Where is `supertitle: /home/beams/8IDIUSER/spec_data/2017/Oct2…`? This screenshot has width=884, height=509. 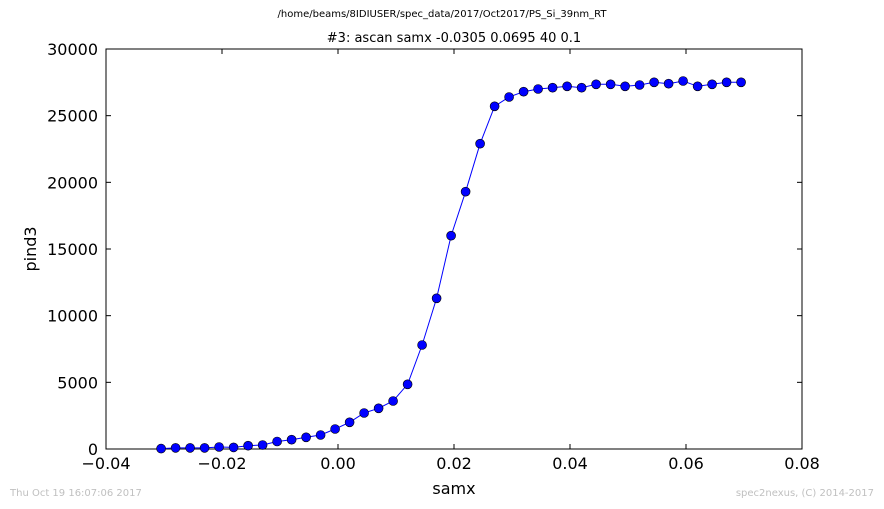
supertitle: /home/beams/8IDIUSER/spec_data/2017/Oct2… is located at coordinates (442, 14).